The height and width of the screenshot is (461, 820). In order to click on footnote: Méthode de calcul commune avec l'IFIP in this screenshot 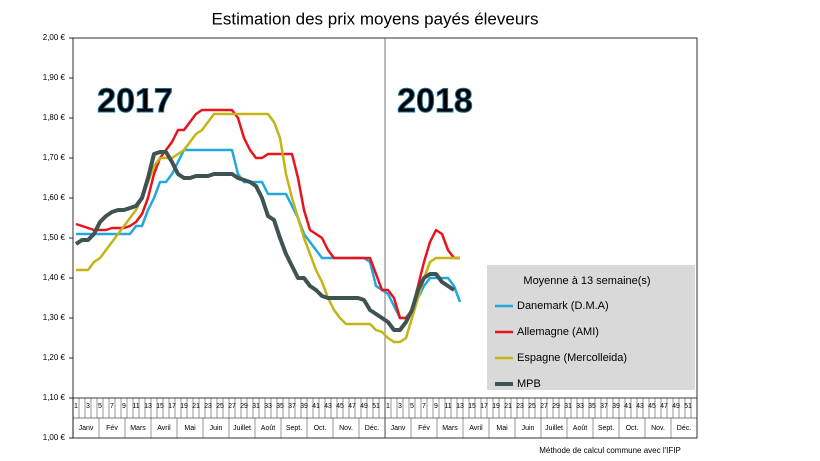, I will do `click(610, 450)`.